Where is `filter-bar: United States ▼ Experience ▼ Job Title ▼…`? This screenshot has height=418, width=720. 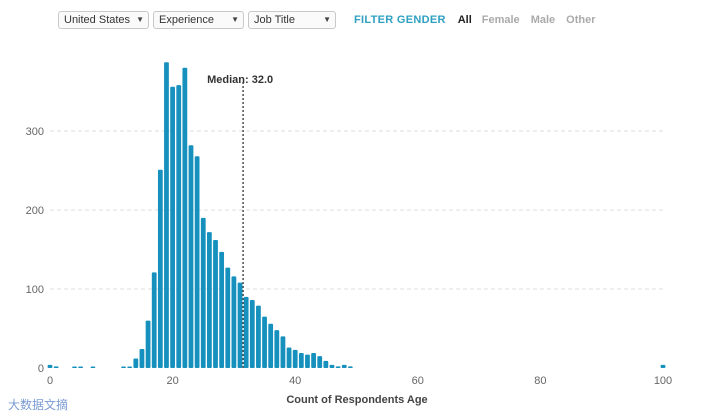
filter-bar: United States ▼ Experience ▼ Job Title ▼… is located at coordinates (327, 20).